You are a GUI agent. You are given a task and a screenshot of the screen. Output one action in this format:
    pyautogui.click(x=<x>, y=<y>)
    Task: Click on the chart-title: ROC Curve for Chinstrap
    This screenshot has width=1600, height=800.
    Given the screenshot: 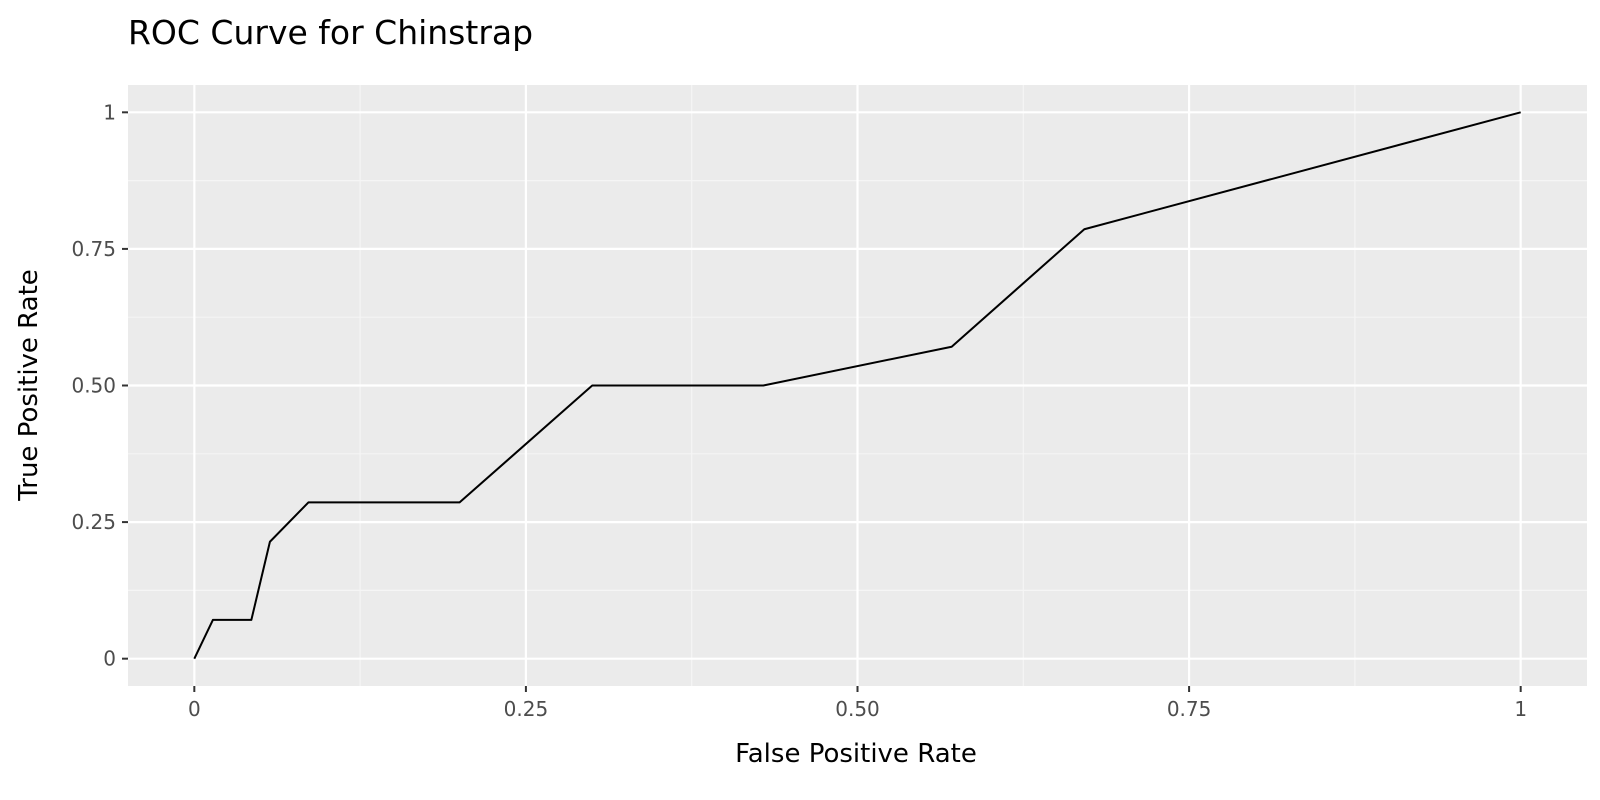 What is the action you would take?
    pyautogui.click(x=330, y=32)
    